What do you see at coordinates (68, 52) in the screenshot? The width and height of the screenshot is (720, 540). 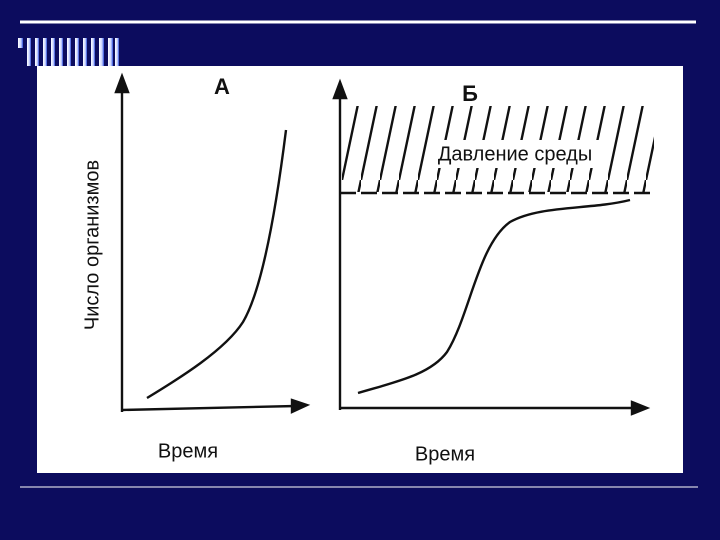 I see `decor-bars` at bounding box center [68, 52].